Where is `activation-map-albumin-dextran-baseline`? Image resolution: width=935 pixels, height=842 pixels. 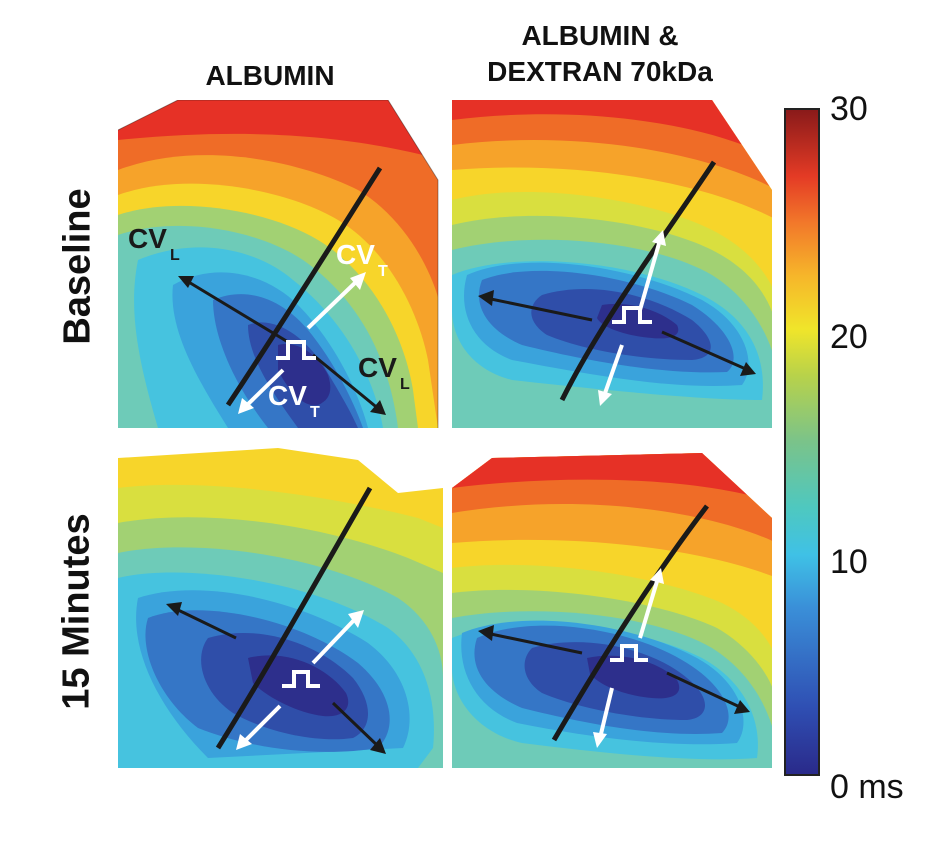
activation-map-albumin-dextran-baseline is located at coordinates (612, 264).